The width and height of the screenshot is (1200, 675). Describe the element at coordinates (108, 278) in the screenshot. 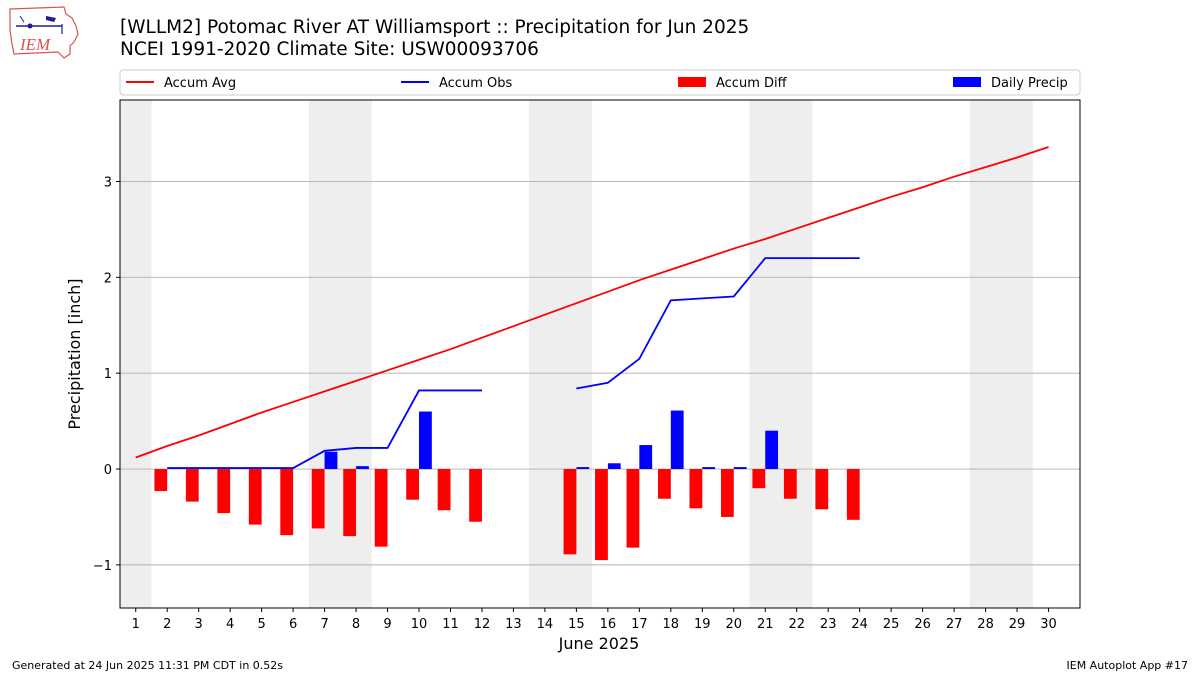

I see `y-tick-label: 2` at that location.